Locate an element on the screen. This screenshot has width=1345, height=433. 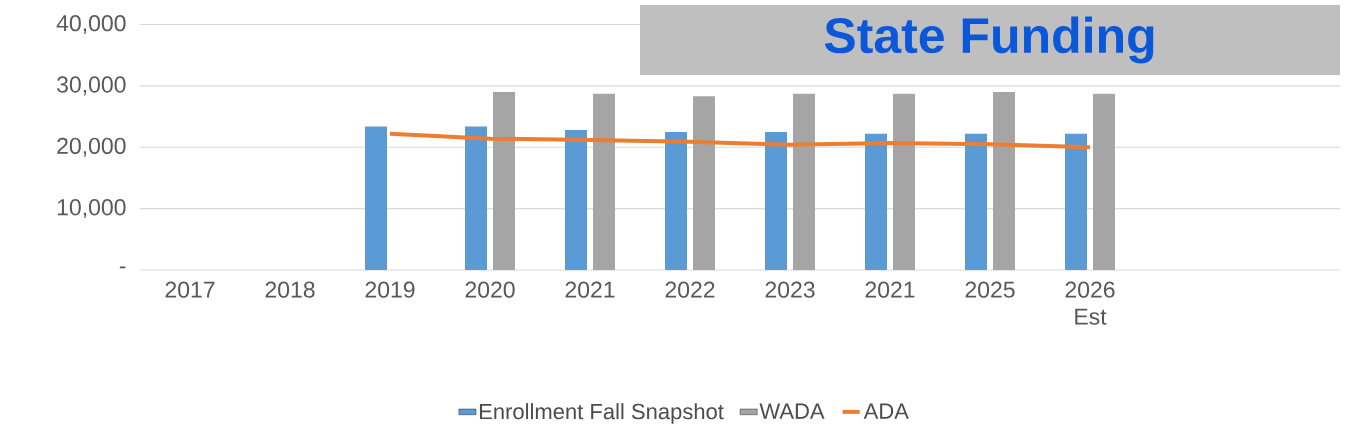
x-tick-label: 2026 Est is located at coordinates (1090, 303).